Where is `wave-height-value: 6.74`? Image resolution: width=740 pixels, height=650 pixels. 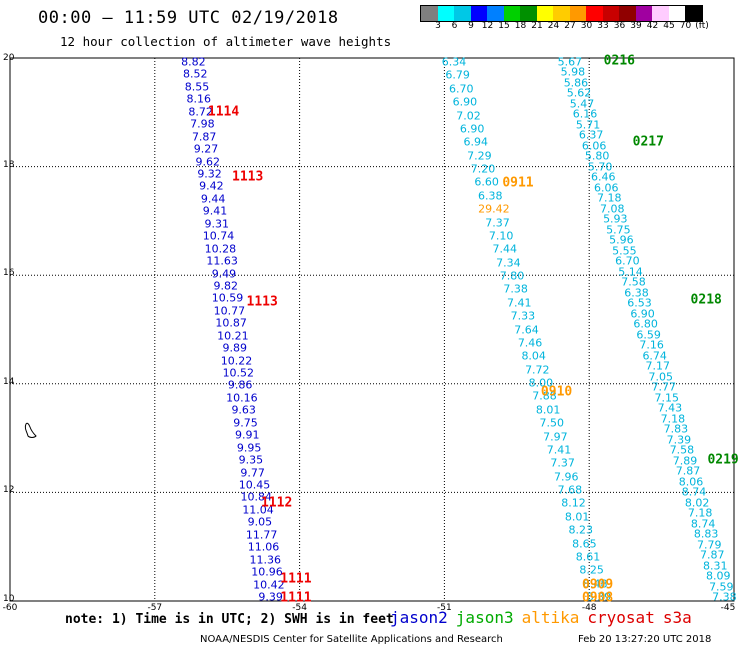
wave-height-value: 6.74 is located at coordinates (654, 356).